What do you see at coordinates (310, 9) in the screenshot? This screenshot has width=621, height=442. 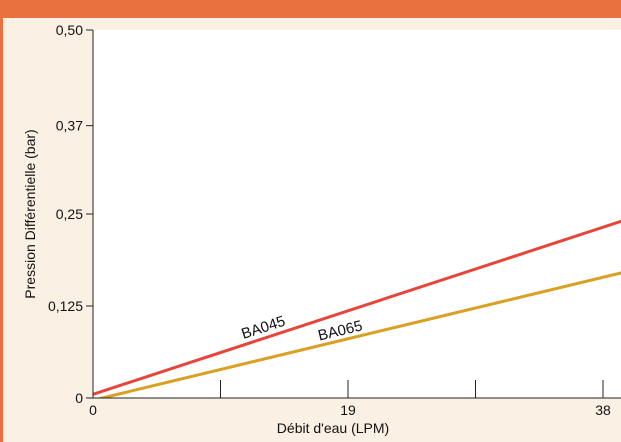 I see `top-accent-bar` at bounding box center [310, 9].